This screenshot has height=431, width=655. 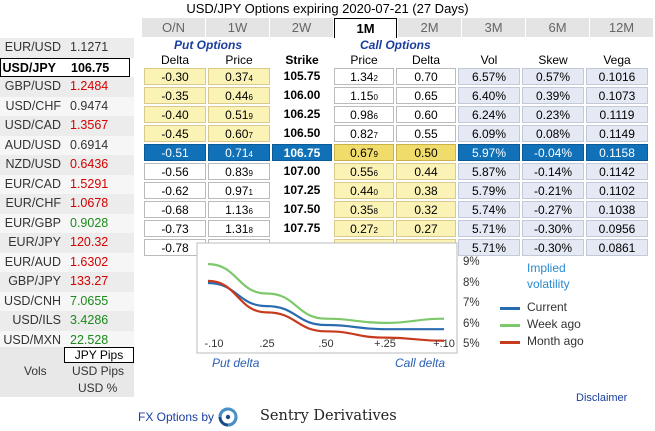 What do you see at coordinates (33, 105) in the screenshot?
I see `pair-name: USD/CHF` at bounding box center [33, 105].